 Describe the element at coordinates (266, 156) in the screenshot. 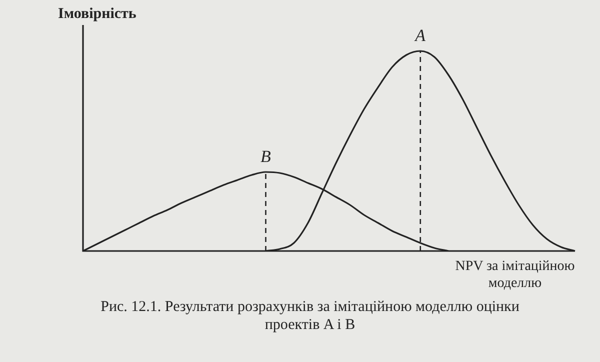

I see `series-label: B` at that location.